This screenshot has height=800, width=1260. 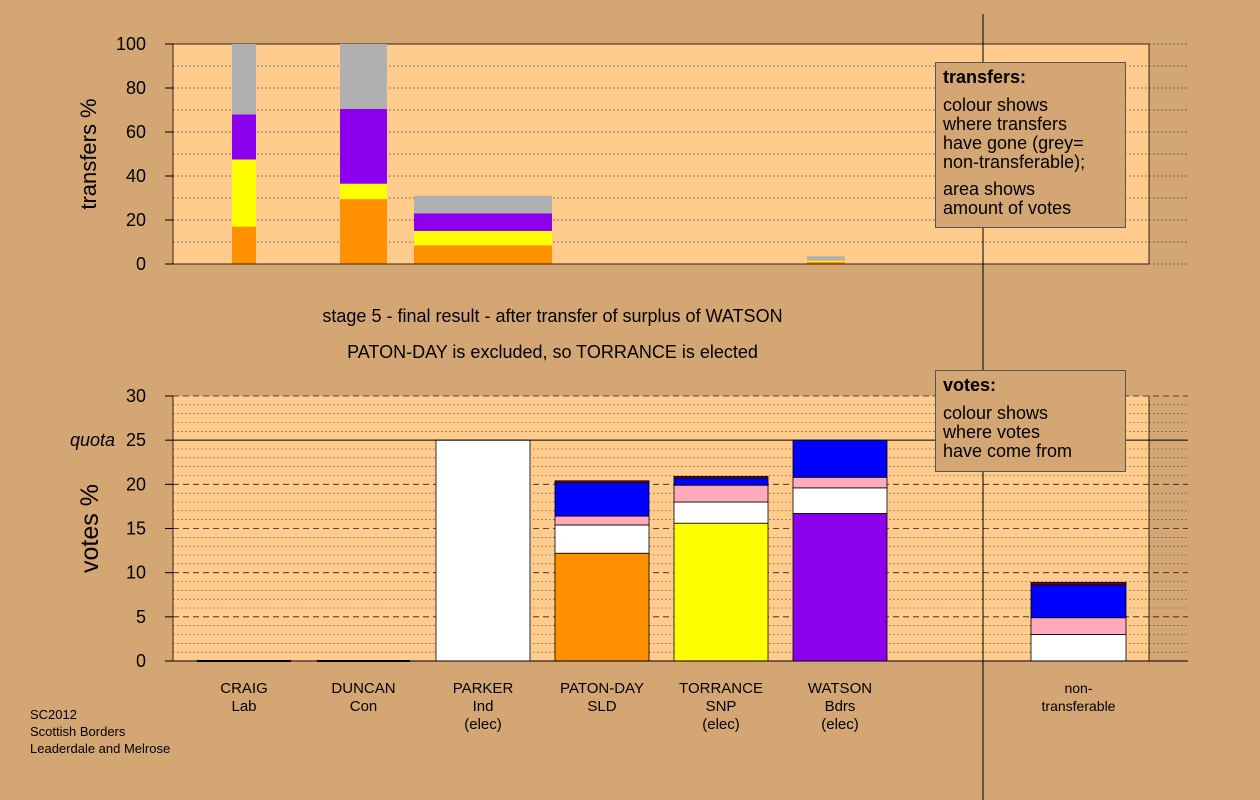 What do you see at coordinates (363, 688) in the screenshot?
I see `category-label: DUNCAN` at bounding box center [363, 688].